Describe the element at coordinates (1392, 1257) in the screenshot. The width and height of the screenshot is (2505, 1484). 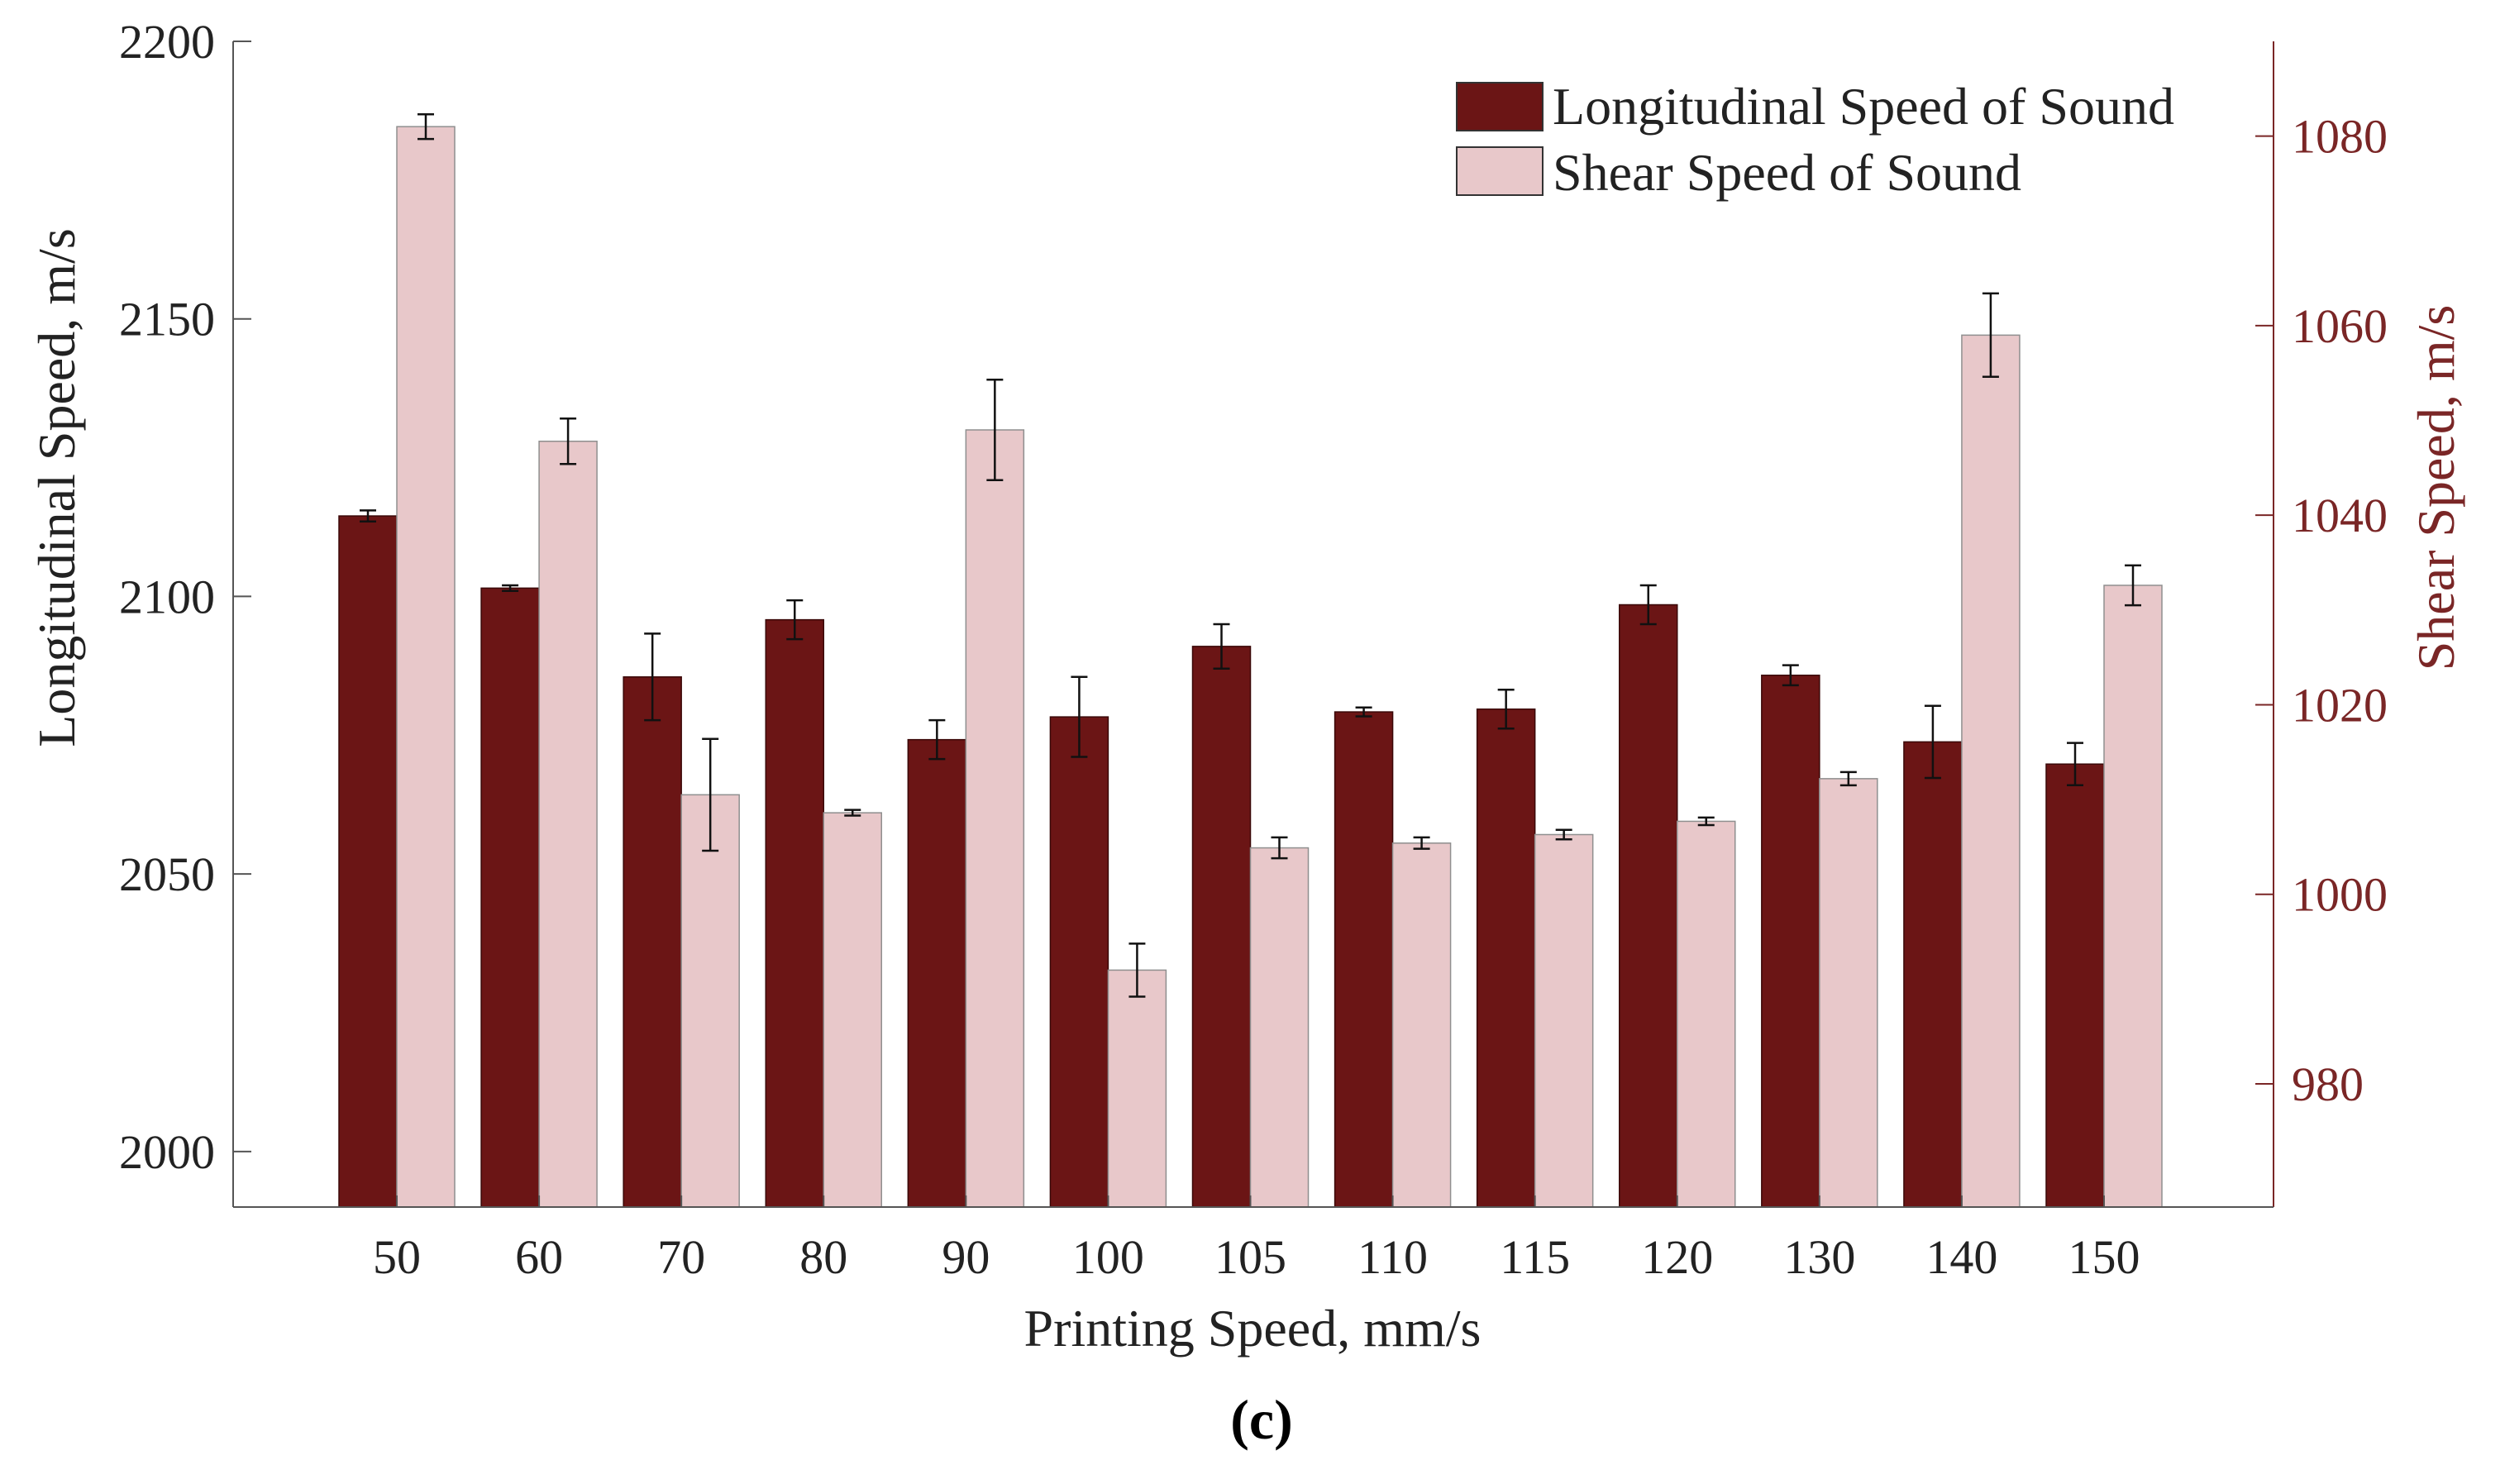
I see `x-tick-label-110: 110` at that location.